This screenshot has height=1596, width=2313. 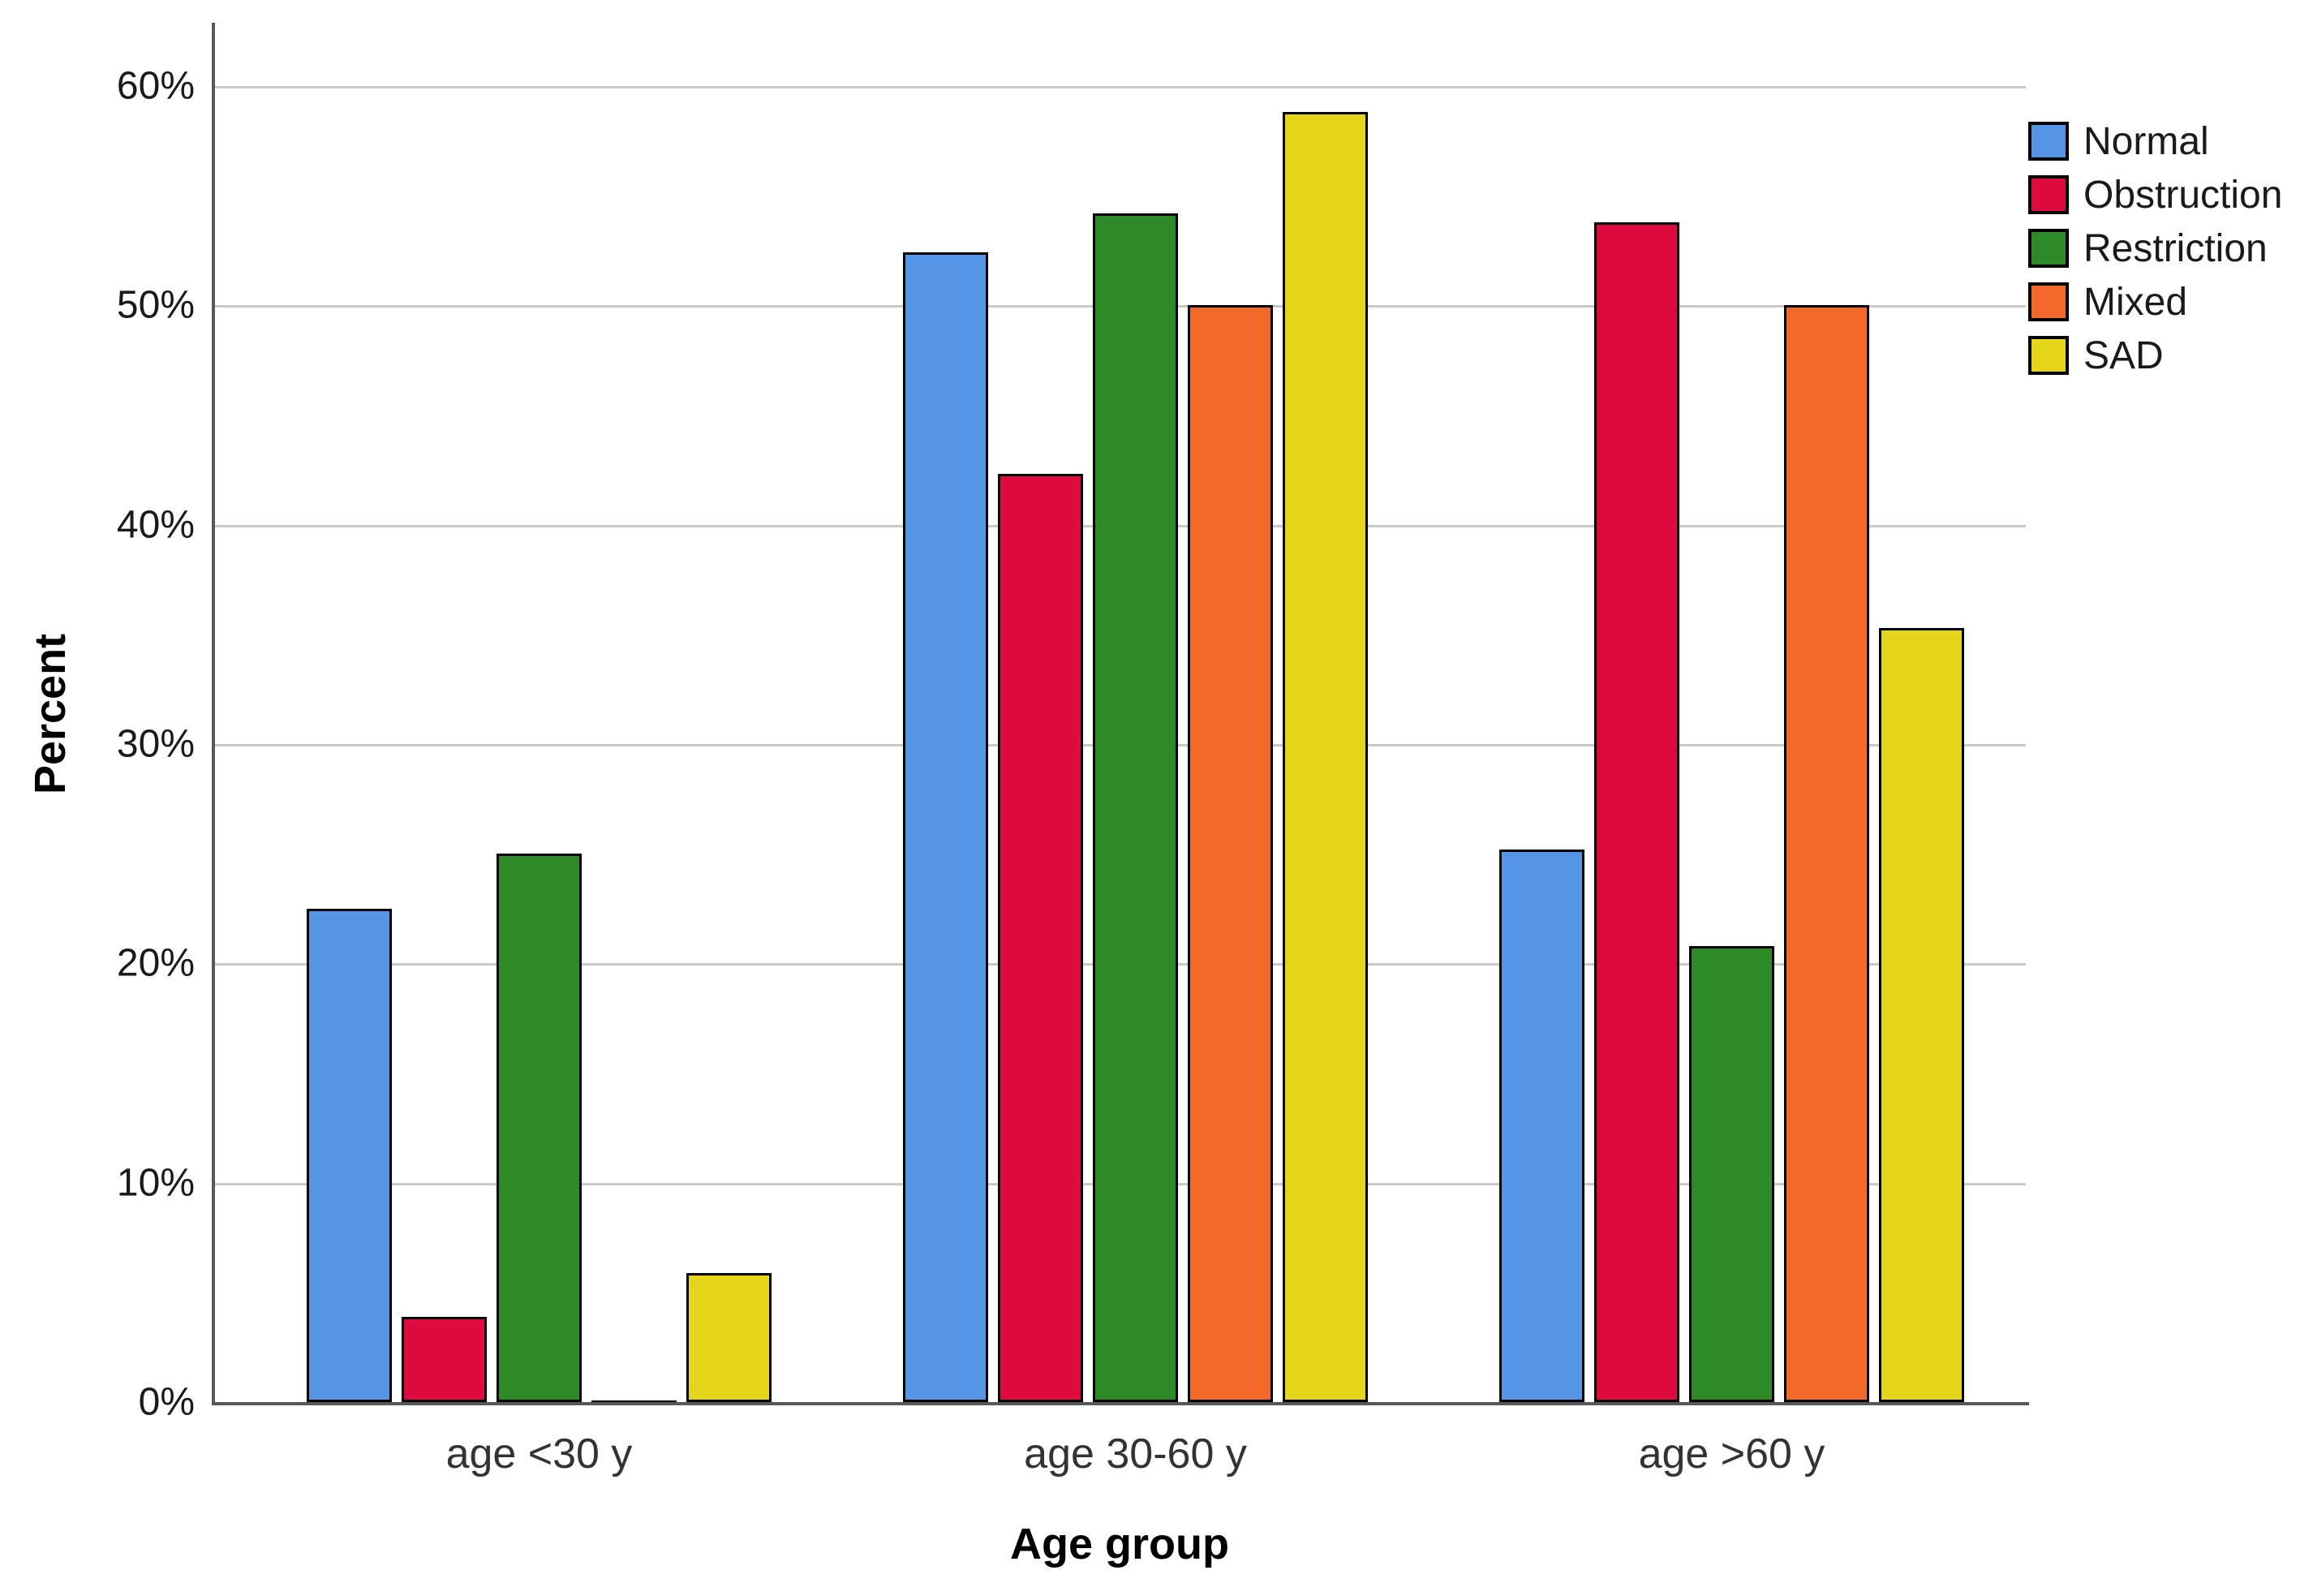 I want to click on ytick-label-60: 60%, so click(x=155, y=86).